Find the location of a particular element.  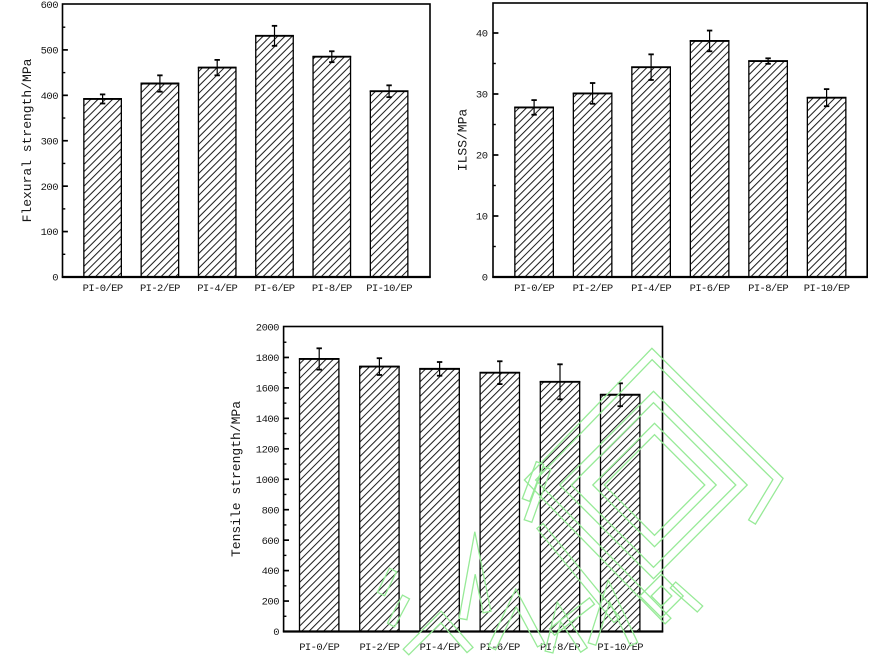

svg-text: 500 is located at coordinates (50, 52).